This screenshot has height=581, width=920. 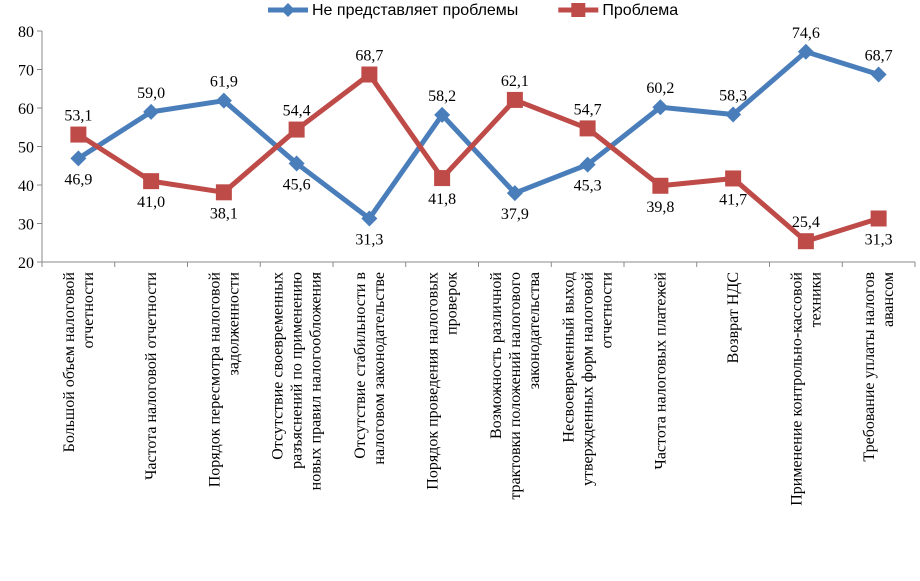 What do you see at coordinates (151, 202) in the screenshot?
I see `data-label: 41,0` at bounding box center [151, 202].